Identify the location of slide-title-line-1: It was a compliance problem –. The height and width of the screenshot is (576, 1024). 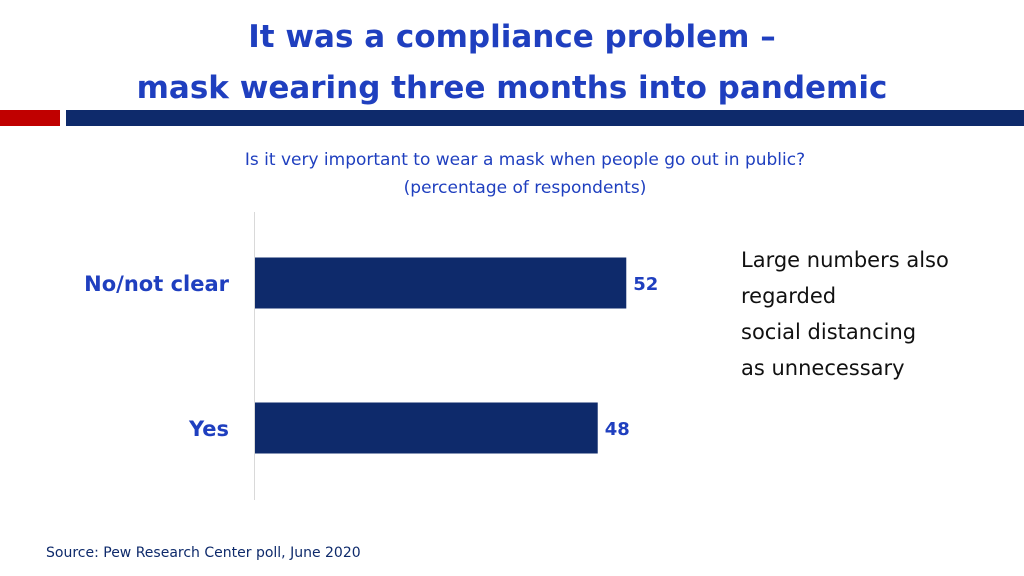
(512, 37).